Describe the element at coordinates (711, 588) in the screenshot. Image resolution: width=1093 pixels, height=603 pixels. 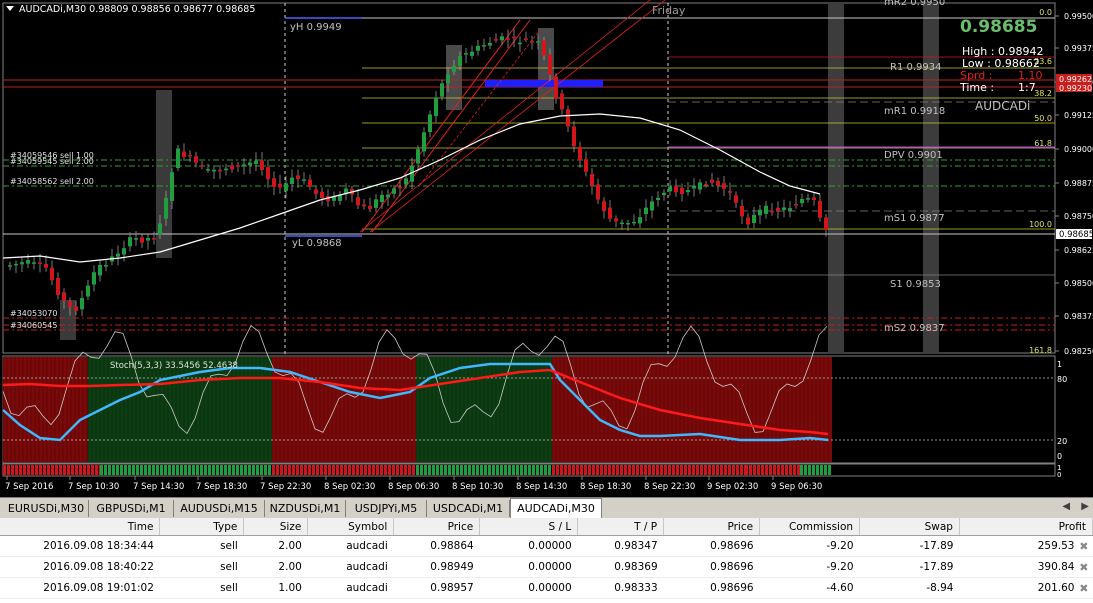
I see `table-cell: 0.98696` at that location.